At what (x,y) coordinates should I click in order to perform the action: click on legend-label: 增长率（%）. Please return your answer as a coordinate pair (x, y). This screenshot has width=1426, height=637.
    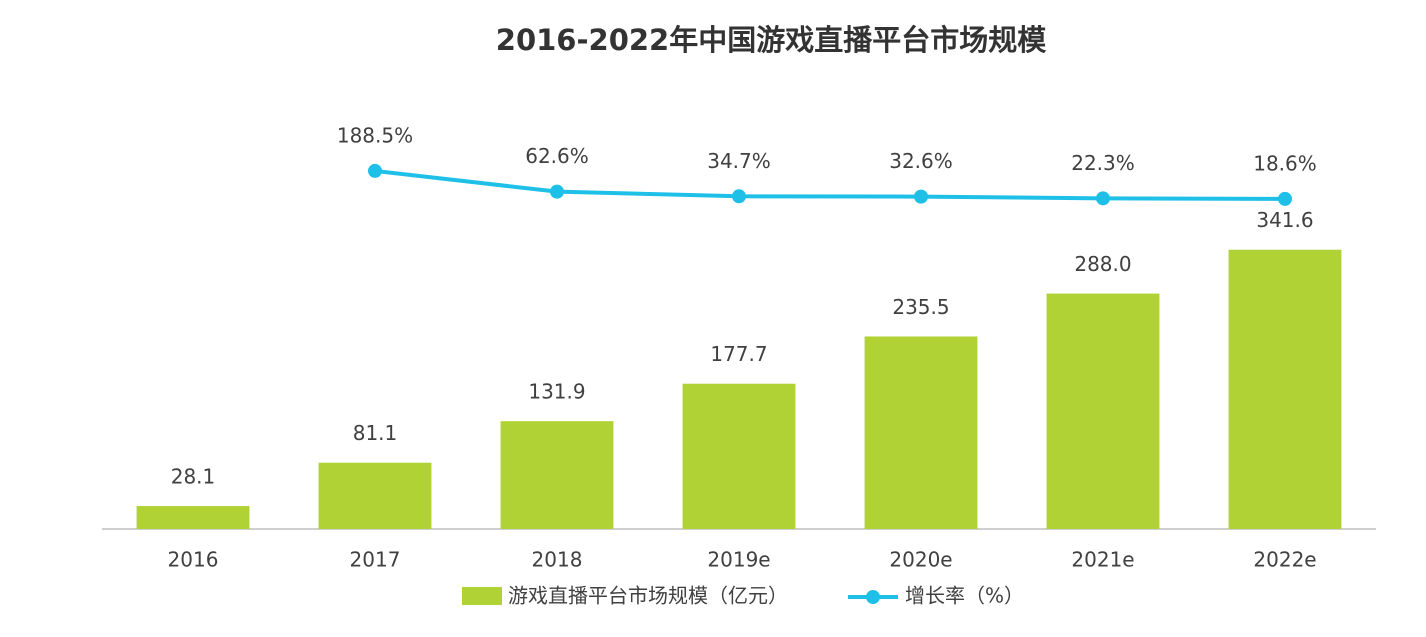
    Looking at the image, I should click on (964, 596).